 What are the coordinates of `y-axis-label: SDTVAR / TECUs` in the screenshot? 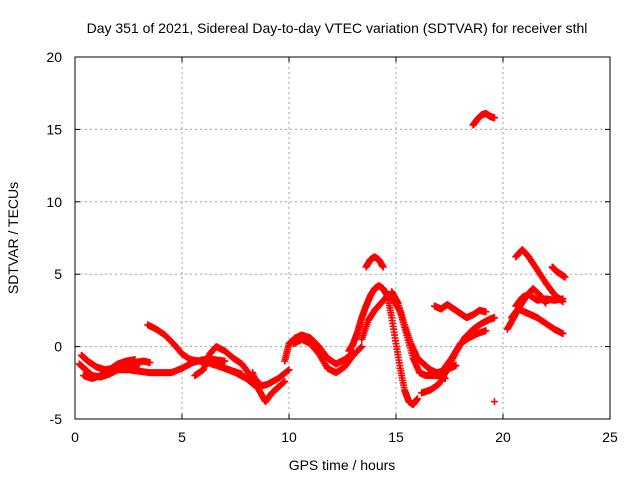 It's located at (13, 238).